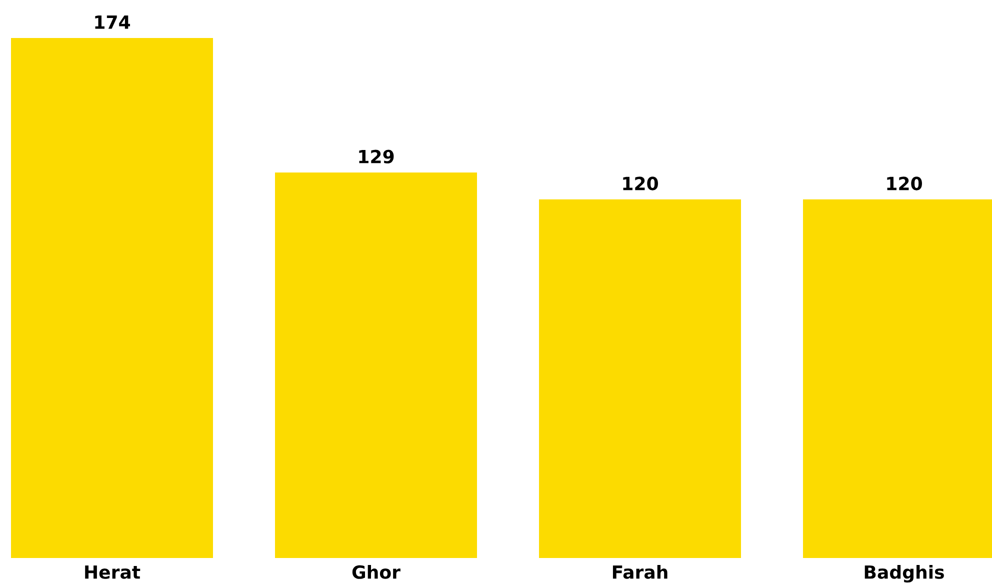 The width and height of the screenshot is (992, 587). I want to click on x-tick-label: Ghor, so click(376, 571).